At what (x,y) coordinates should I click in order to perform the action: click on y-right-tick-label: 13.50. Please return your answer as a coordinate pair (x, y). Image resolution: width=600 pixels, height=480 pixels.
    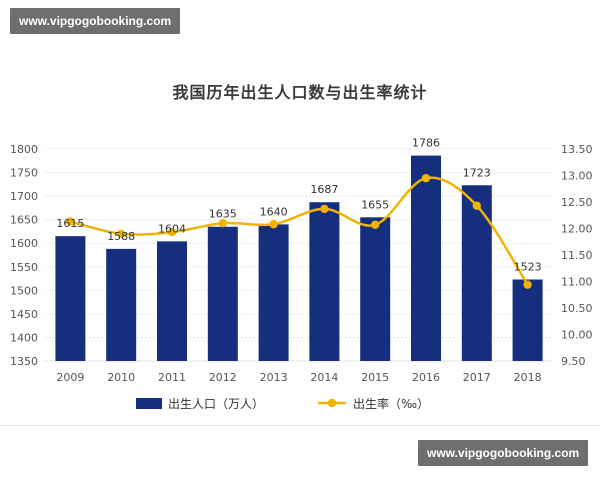
    Looking at the image, I should click on (577, 149).